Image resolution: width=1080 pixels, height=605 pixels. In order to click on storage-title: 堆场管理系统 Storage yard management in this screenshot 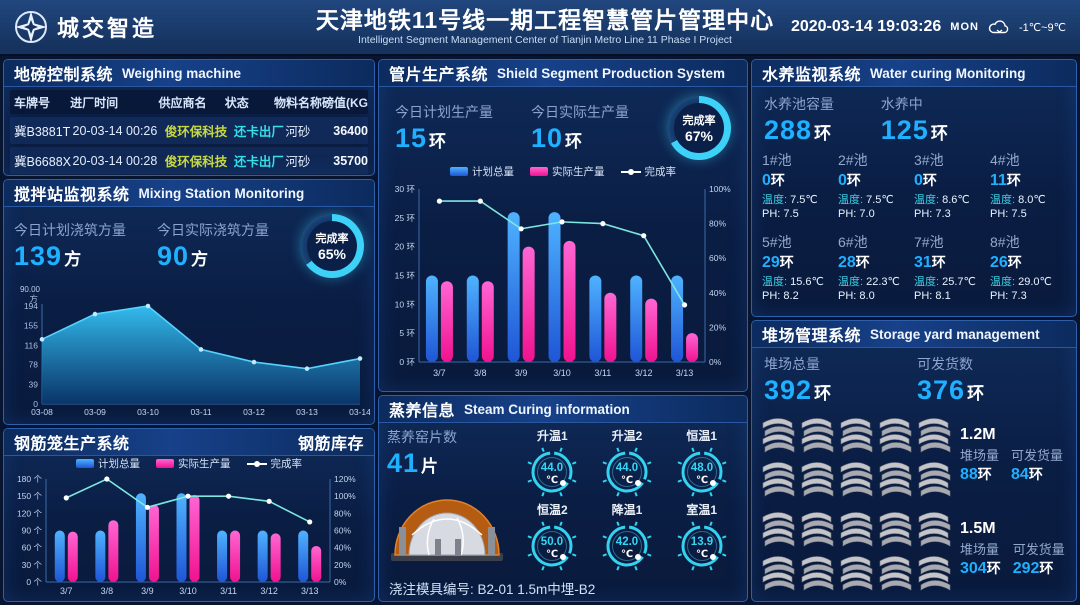, I will do `click(914, 334)`.